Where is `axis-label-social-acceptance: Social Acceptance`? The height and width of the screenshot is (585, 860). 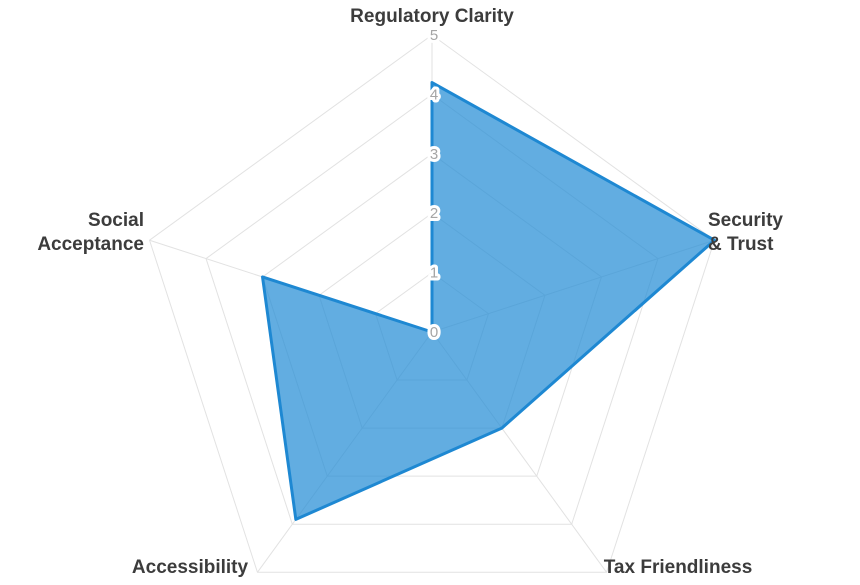
axis-label-social-acceptance: Social Acceptance is located at coordinates (90, 232).